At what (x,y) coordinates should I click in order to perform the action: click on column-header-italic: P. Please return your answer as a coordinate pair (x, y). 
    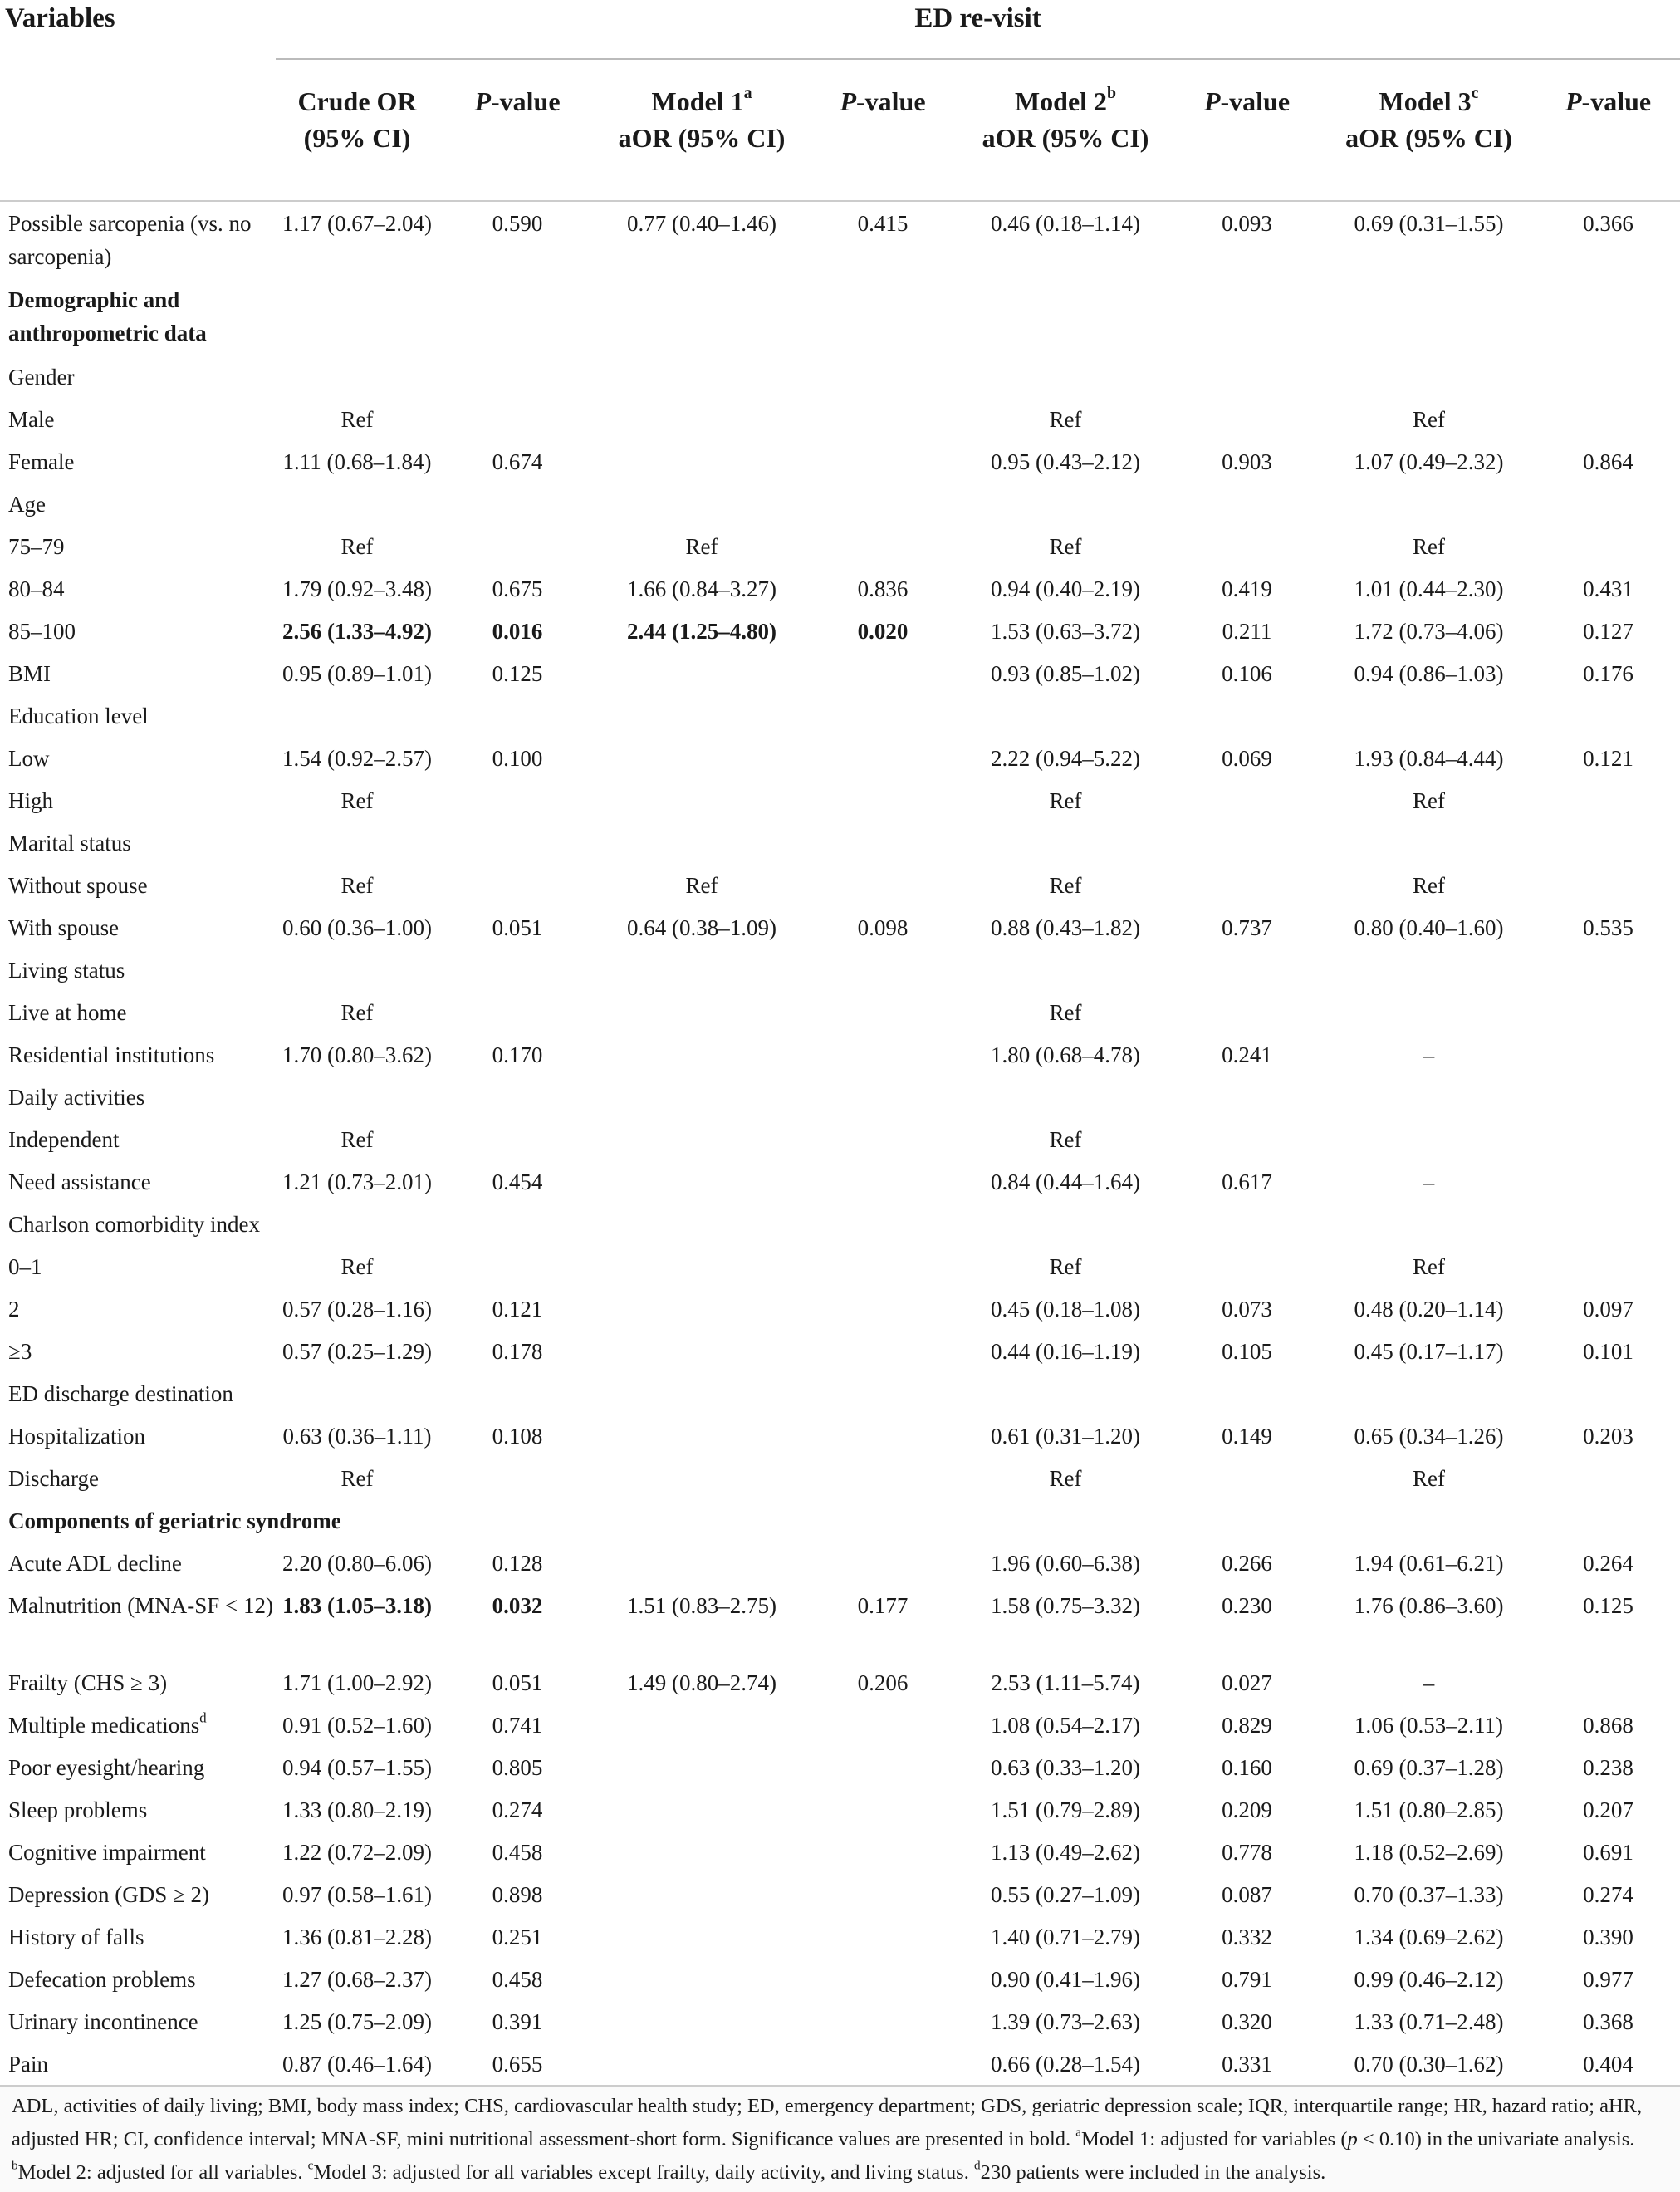
    Looking at the image, I should click on (482, 101).